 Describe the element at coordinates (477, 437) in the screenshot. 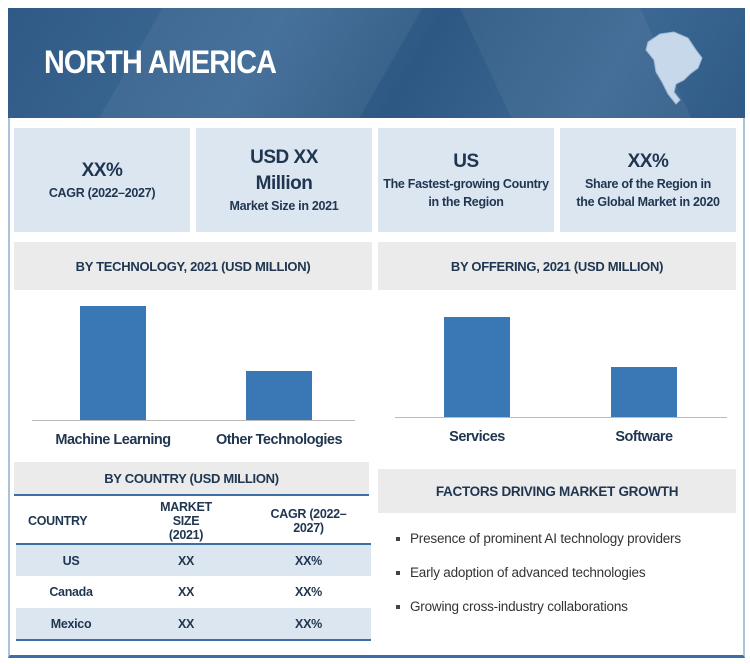

I see `tick-label-services: Services` at that location.